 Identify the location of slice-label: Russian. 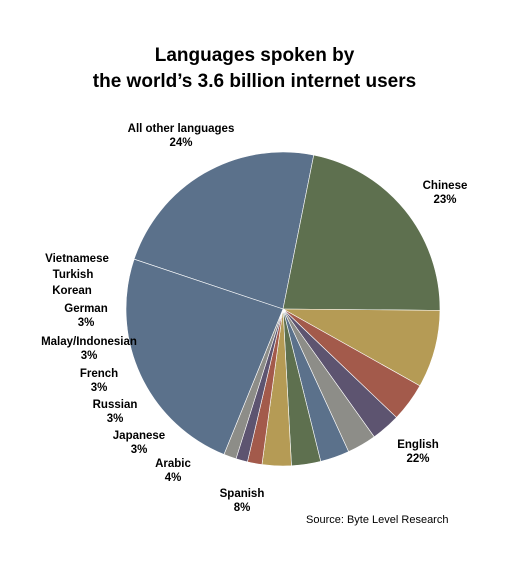
(115, 405).